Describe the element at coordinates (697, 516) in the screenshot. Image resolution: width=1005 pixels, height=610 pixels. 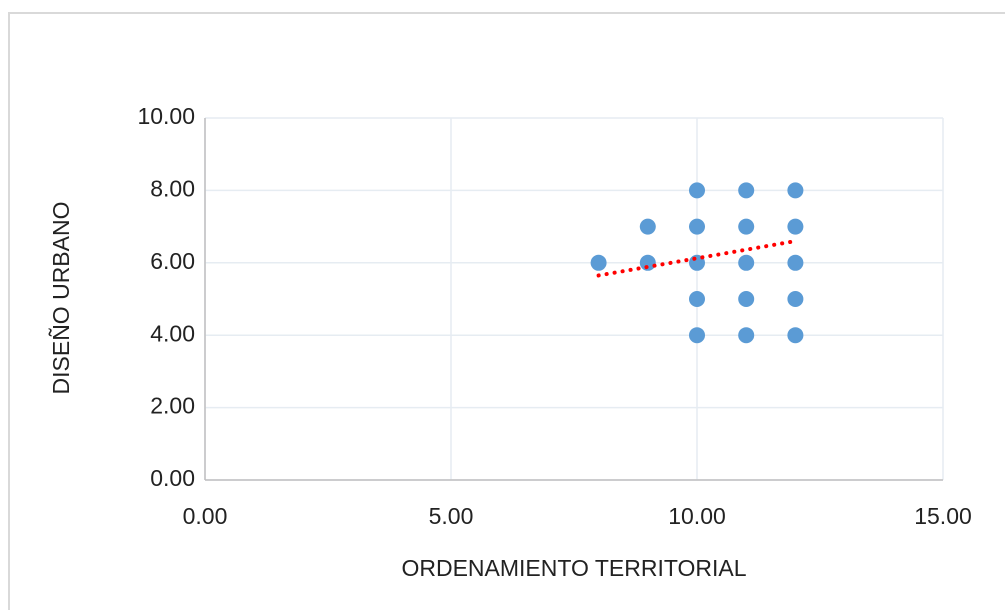
I see `x-tick-label: 10.00` at that location.